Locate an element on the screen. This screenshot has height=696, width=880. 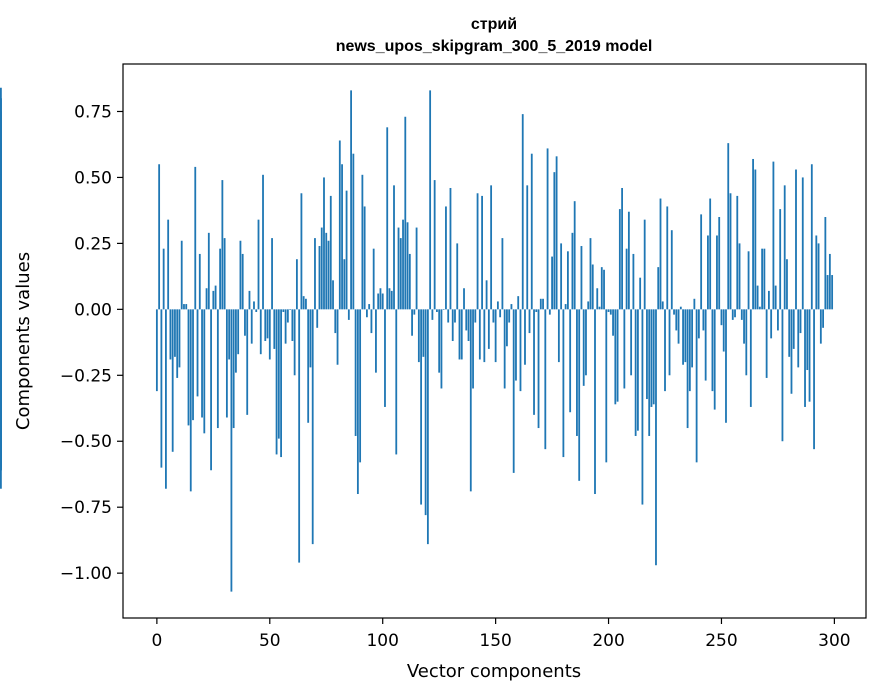
y-tick-label: 0.00 is located at coordinates (93, 310).